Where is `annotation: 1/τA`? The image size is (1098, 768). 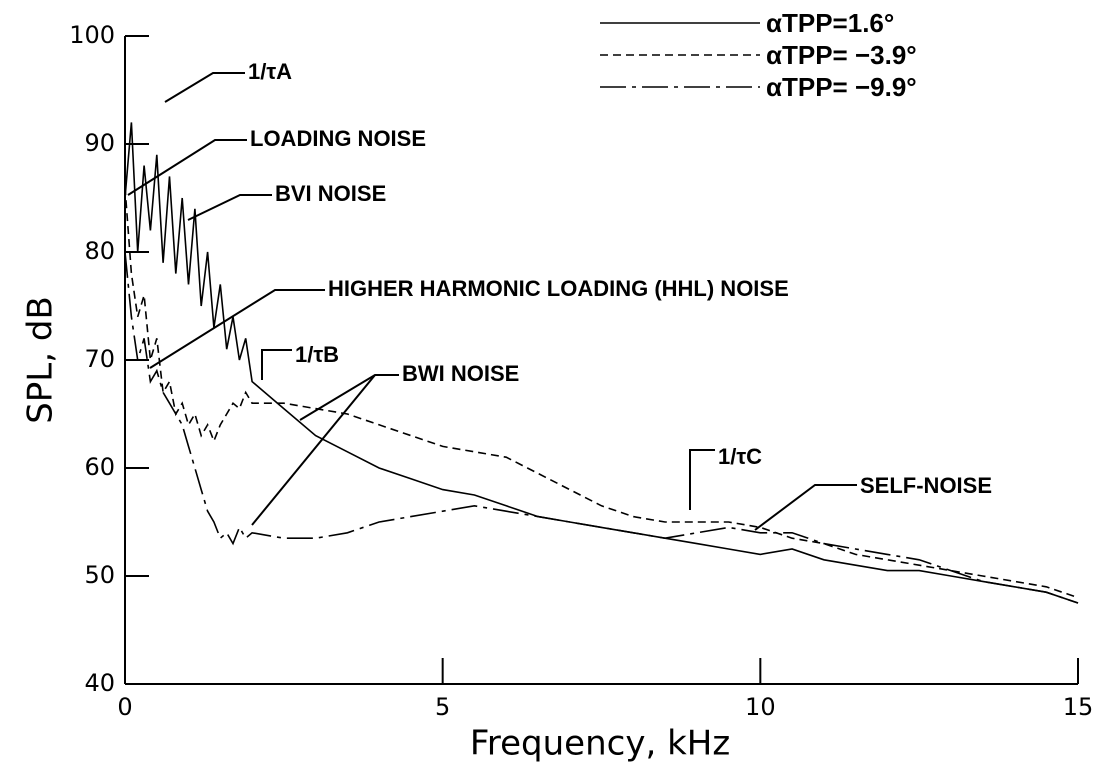
annotation: 1/τA is located at coordinates (270, 71).